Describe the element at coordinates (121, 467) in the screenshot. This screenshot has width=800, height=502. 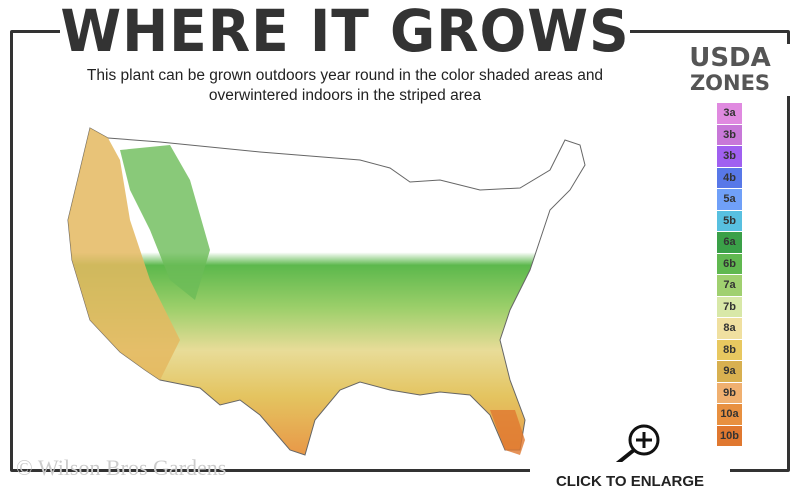
I see `copyright-watermark: © Wilson Bros Gardens` at that location.